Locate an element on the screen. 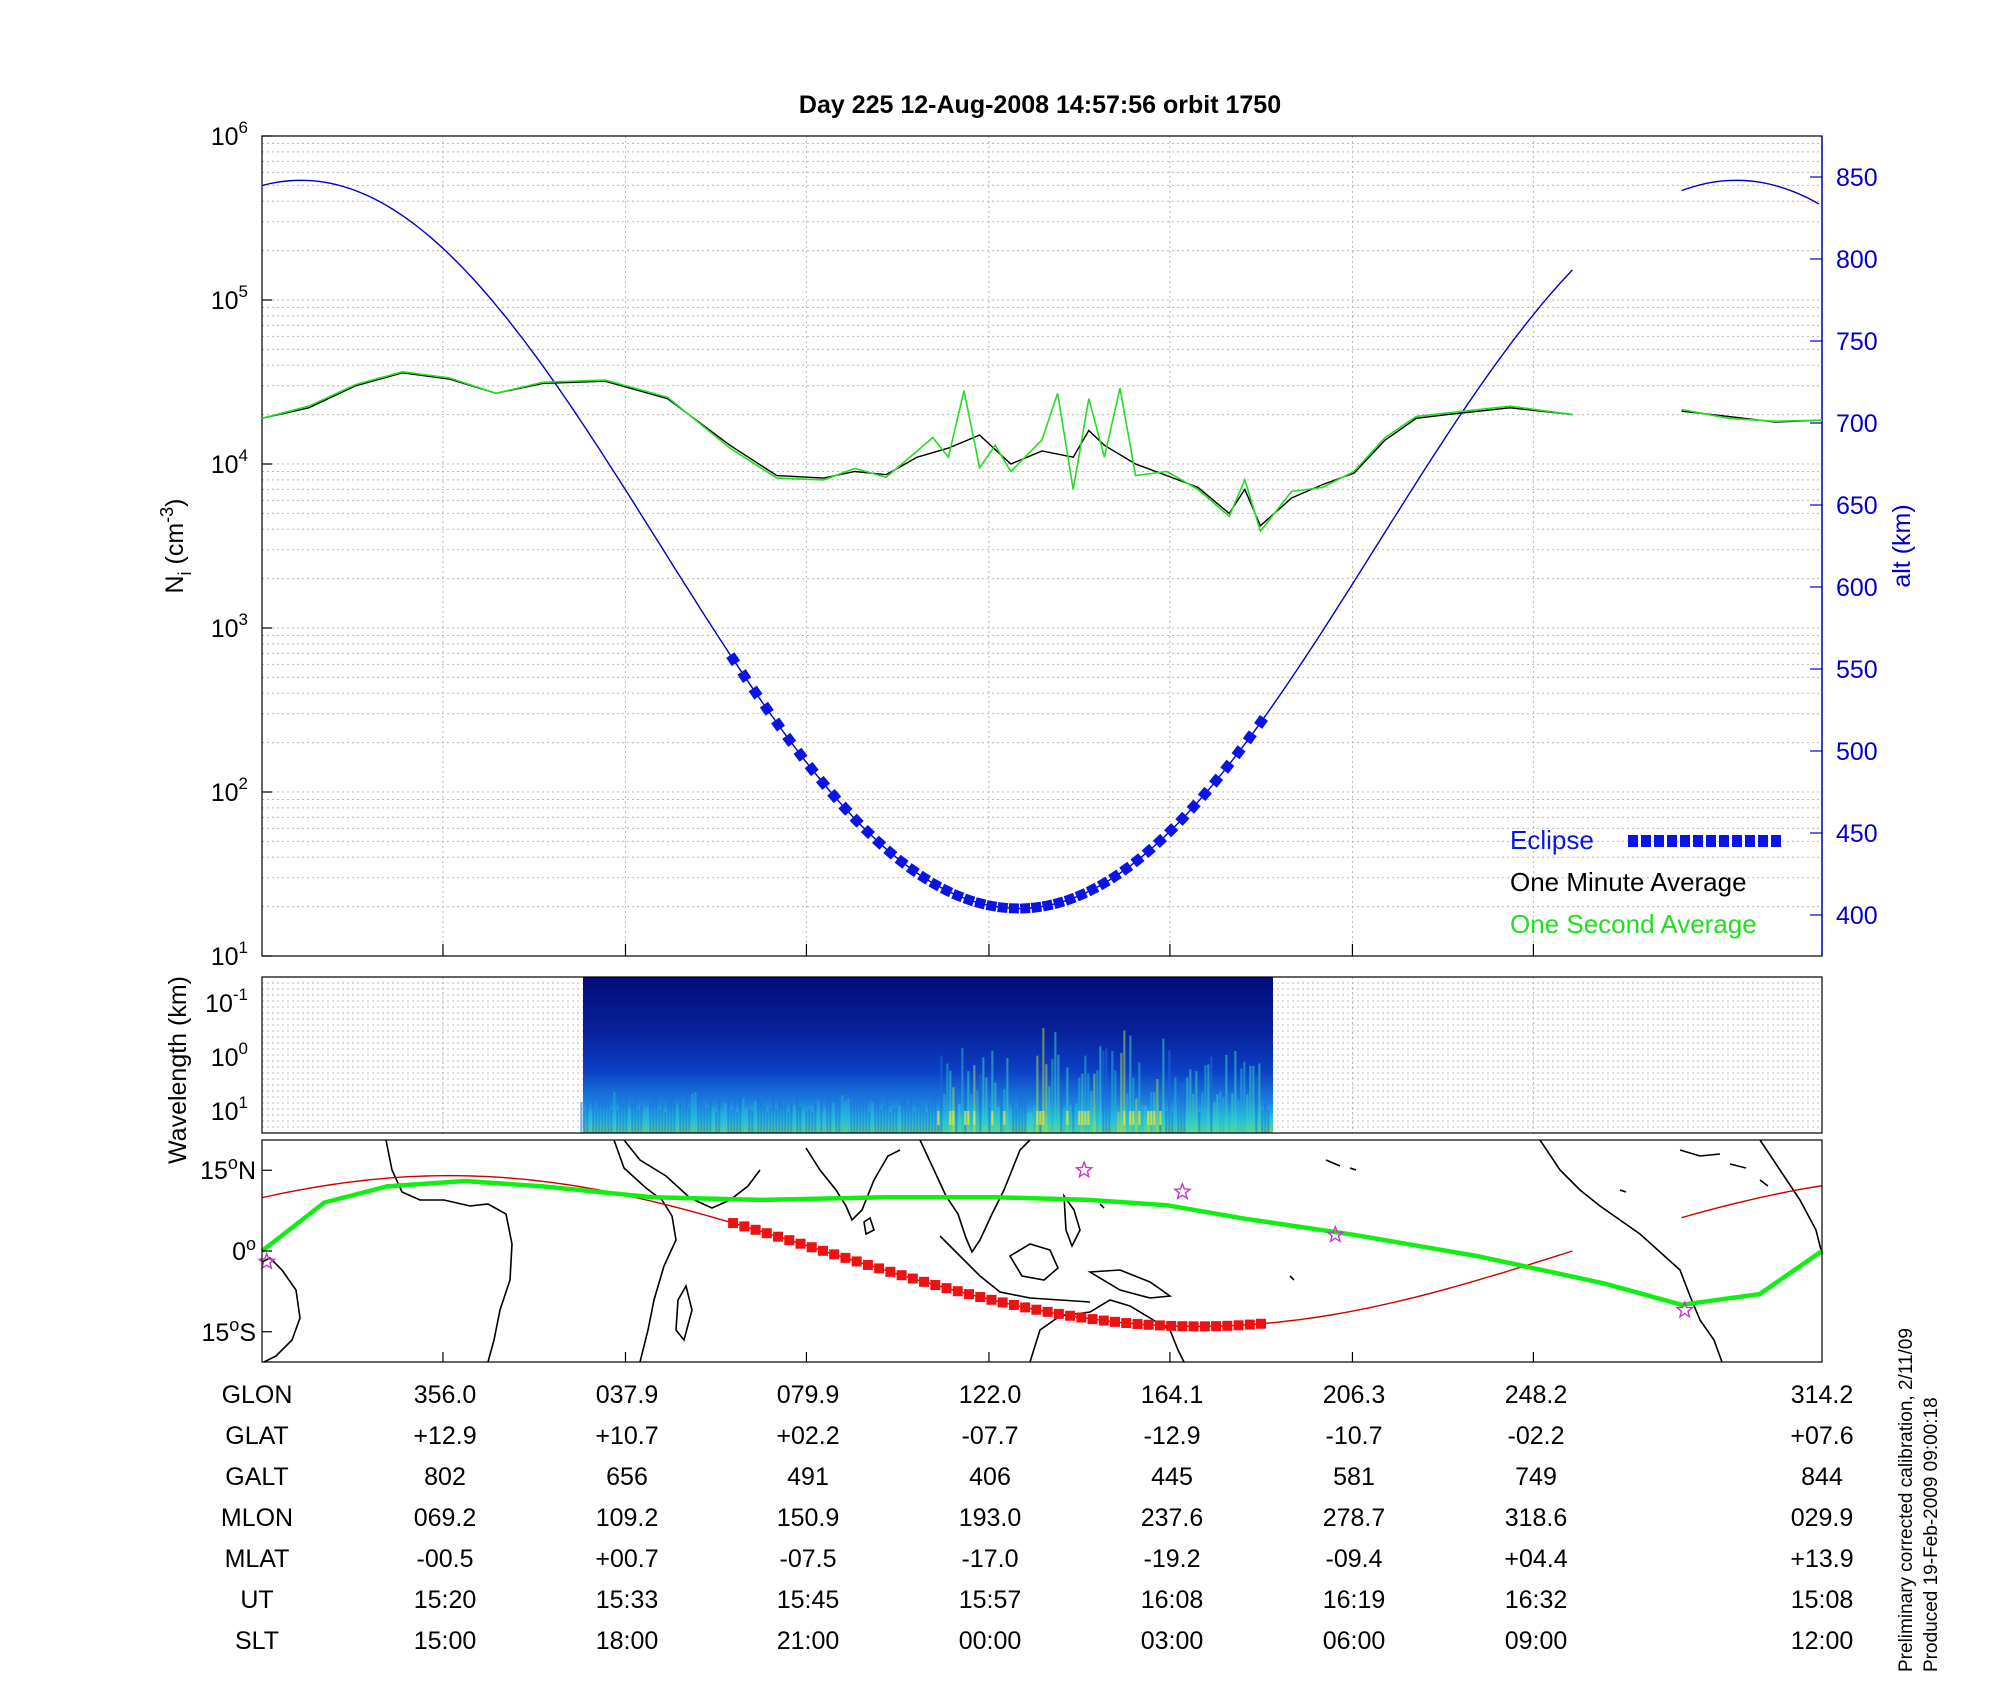 This screenshot has width=2000, height=1700. table-cell: 03:00 is located at coordinates (1172, 1641).